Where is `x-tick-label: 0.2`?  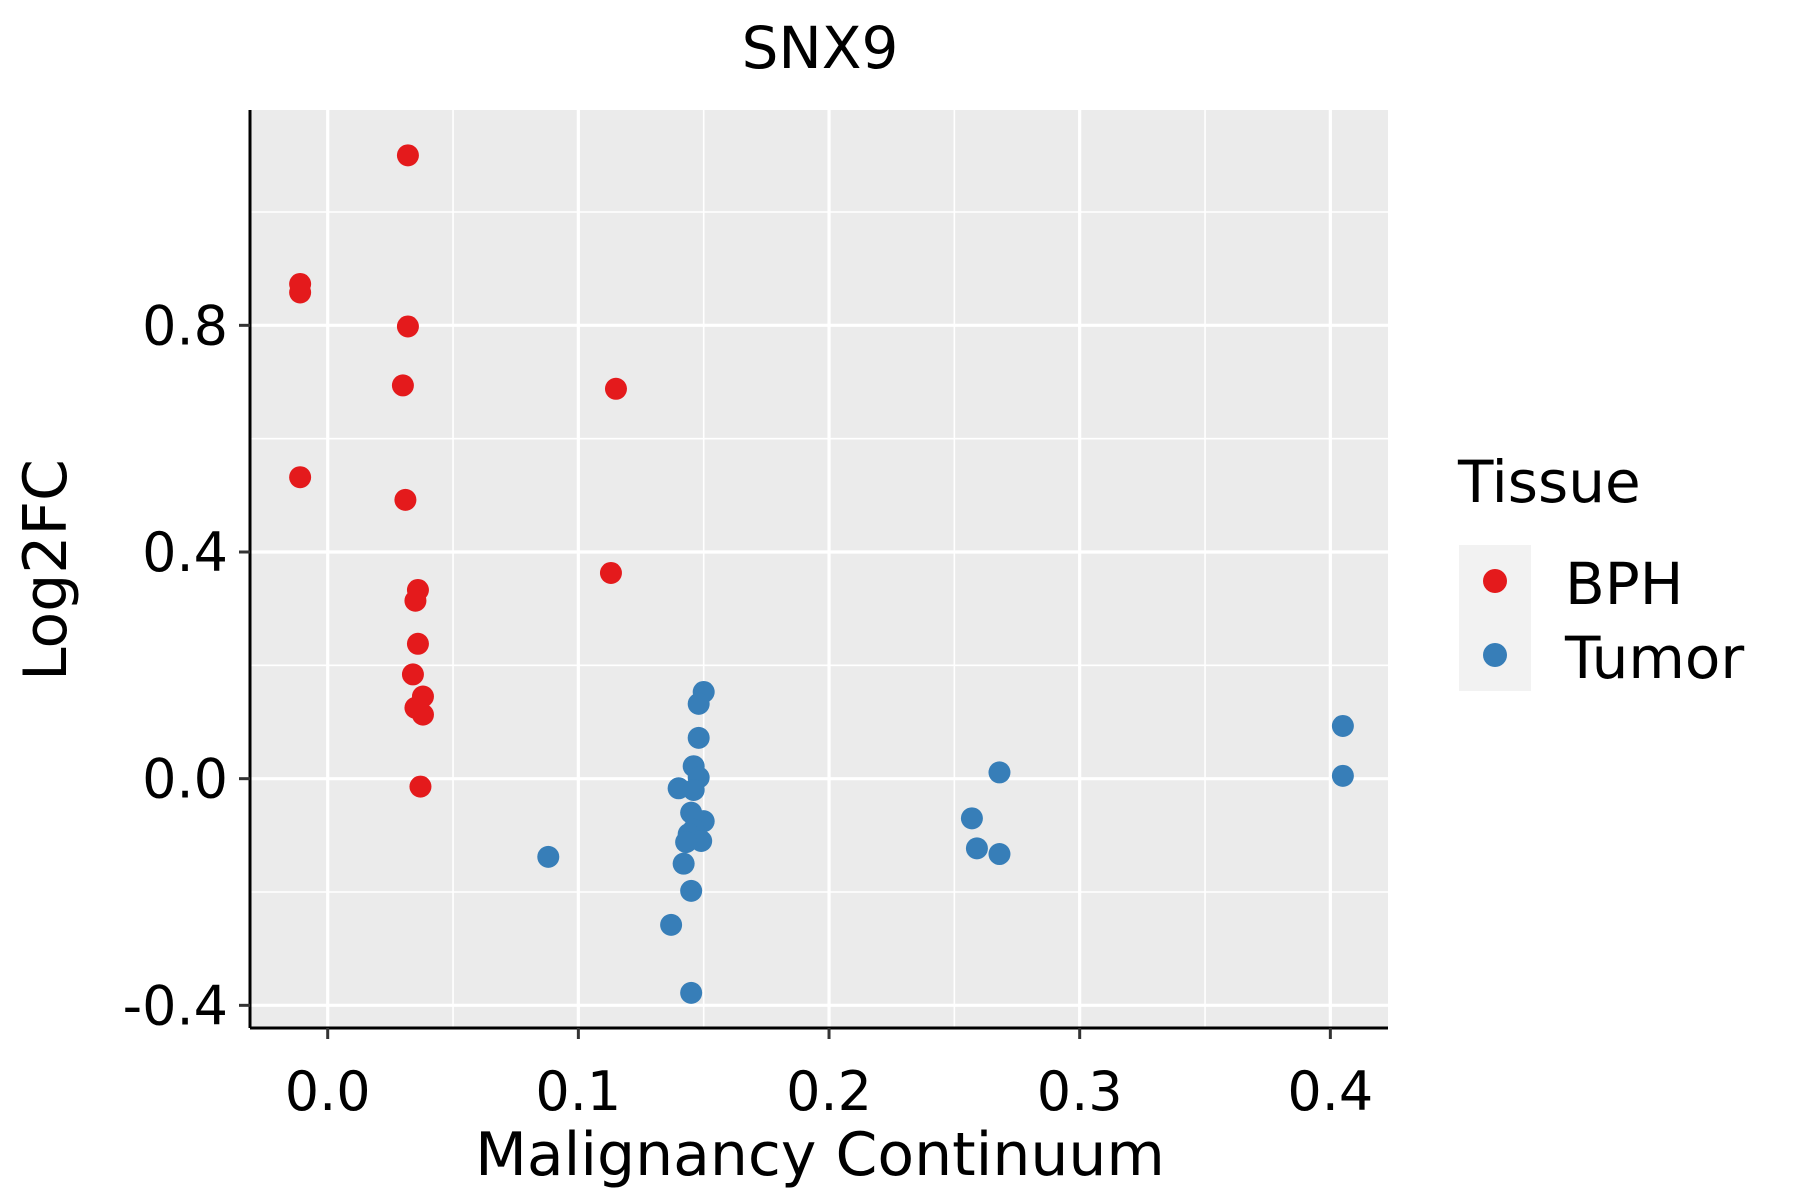 x-tick-label: 0.2 is located at coordinates (829, 1091).